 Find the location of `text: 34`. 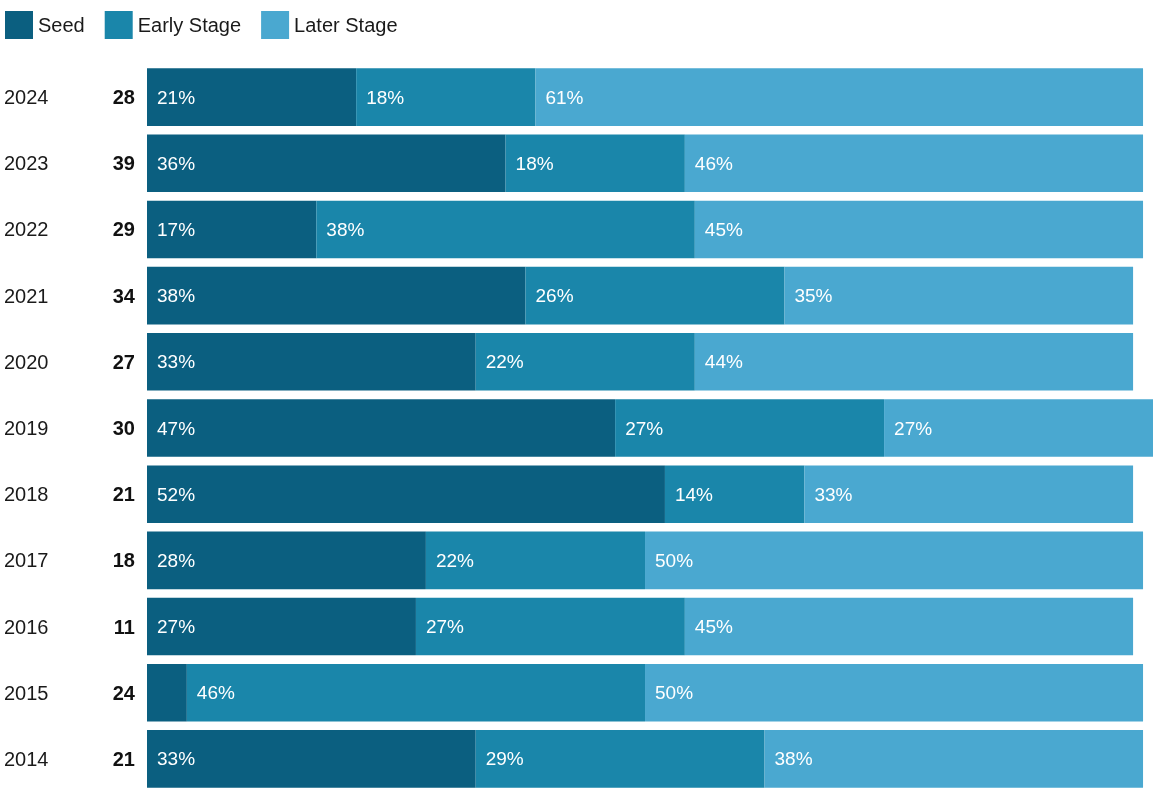

text: 34 is located at coordinates (124, 295).